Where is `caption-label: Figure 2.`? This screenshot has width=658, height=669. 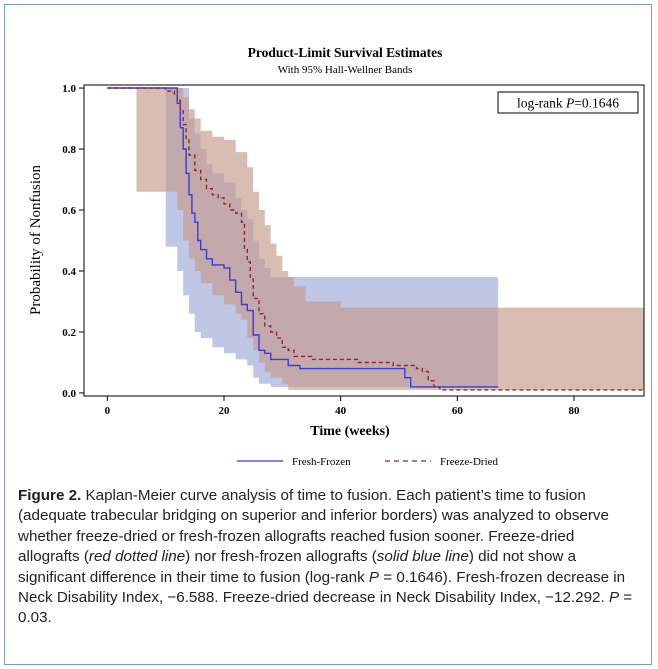 caption-label: Figure 2. is located at coordinates (50, 495).